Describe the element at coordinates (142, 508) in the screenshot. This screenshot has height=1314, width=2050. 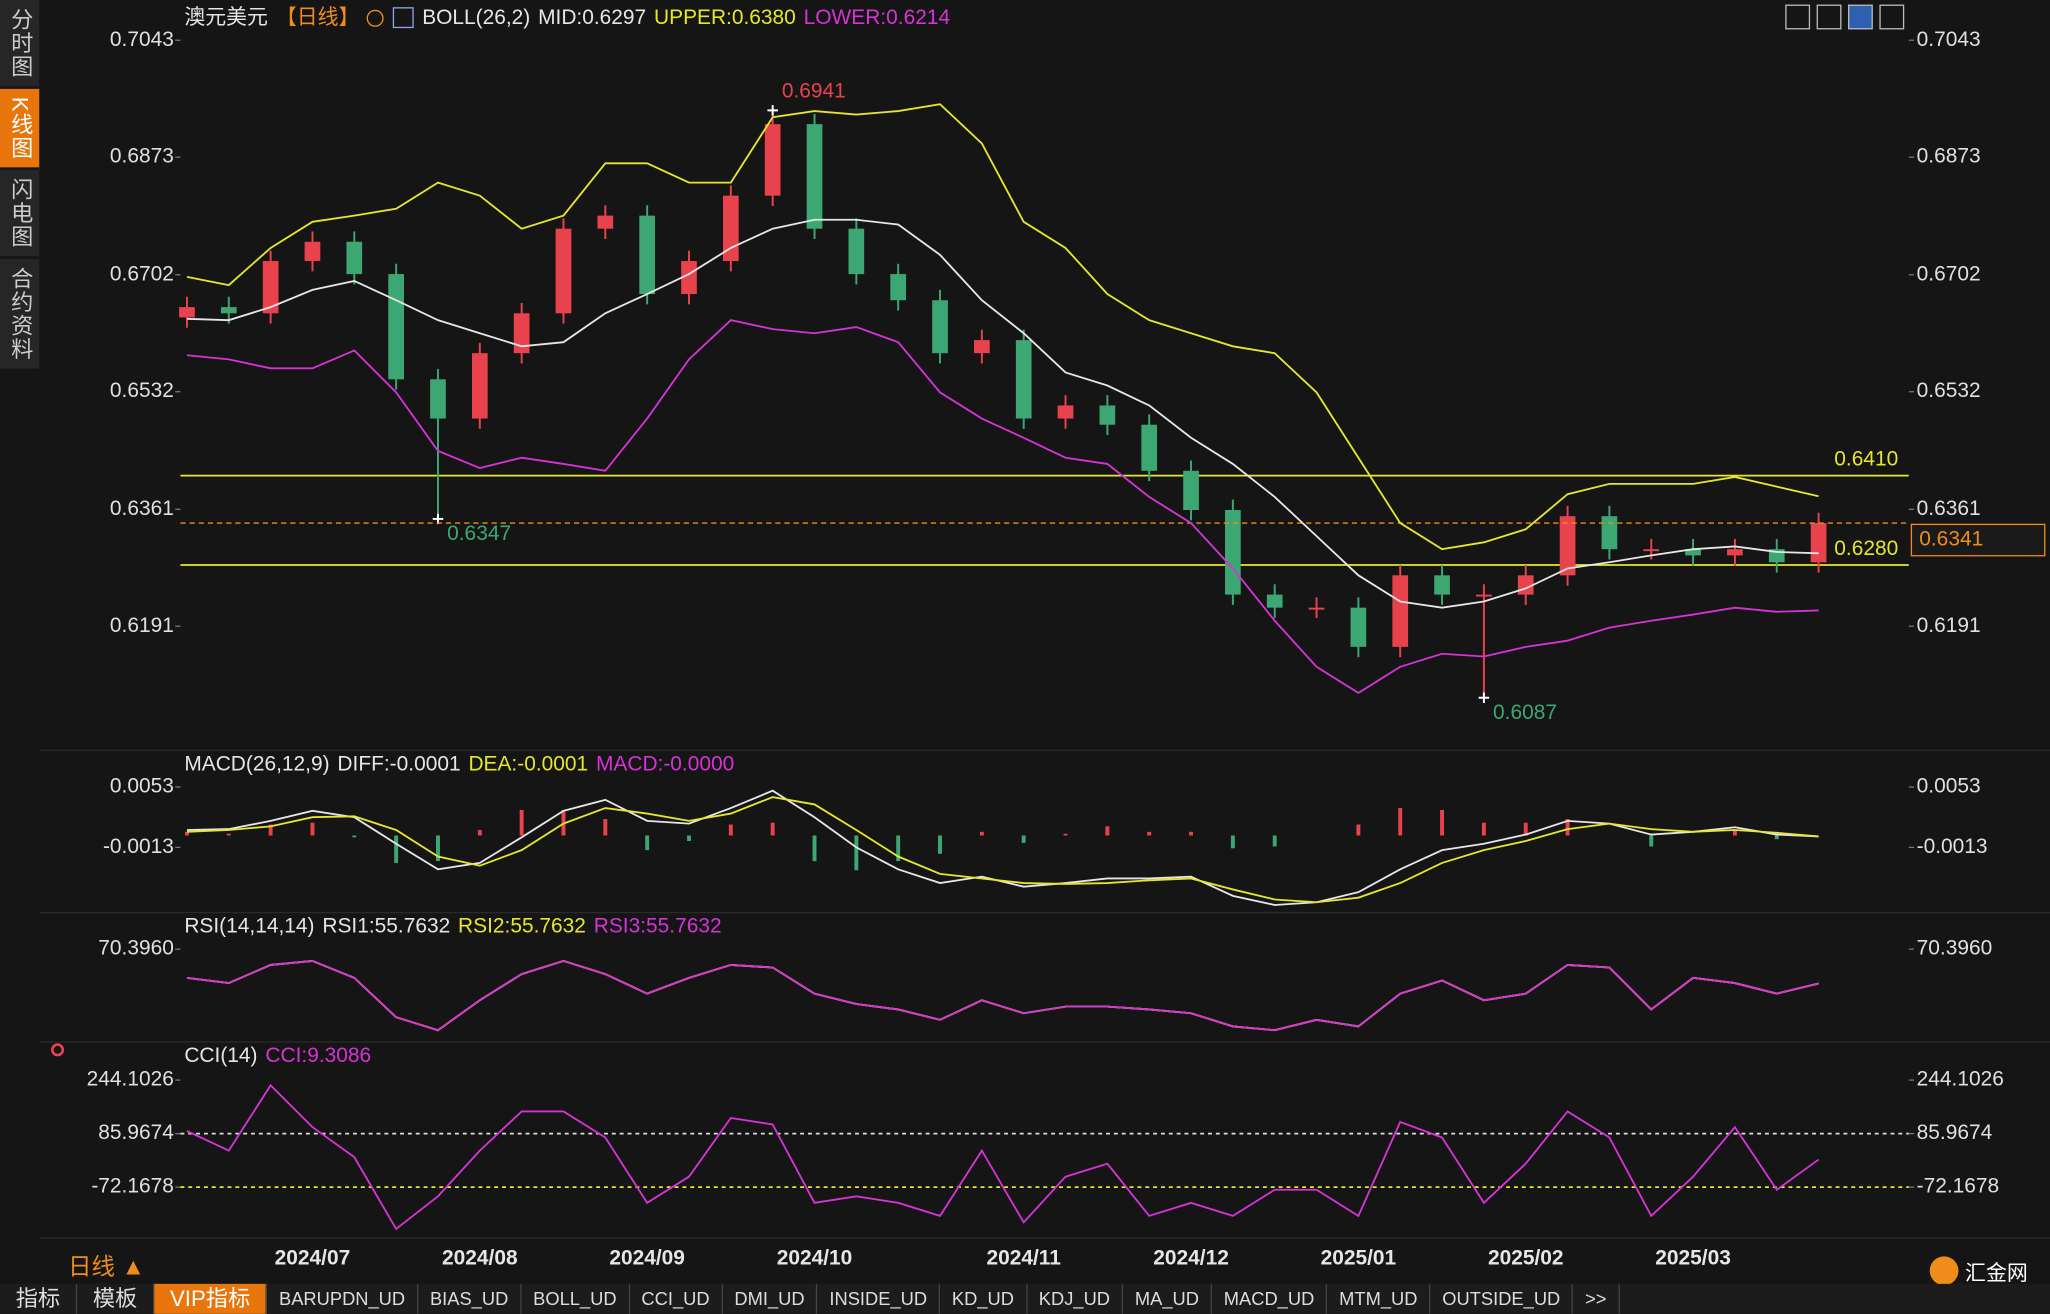
I see `y-tick-label: 0.6361` at that location.